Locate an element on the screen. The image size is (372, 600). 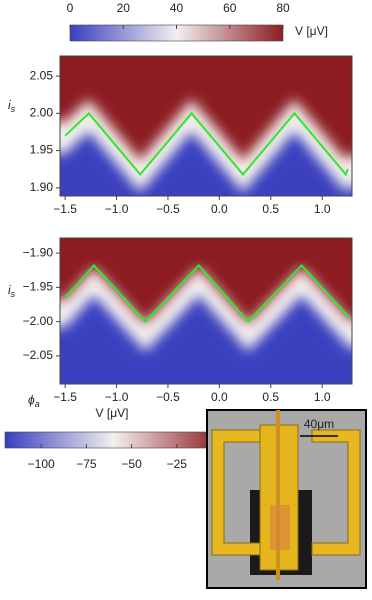
scale-label: 40μm is located at coordinates (319, 424).